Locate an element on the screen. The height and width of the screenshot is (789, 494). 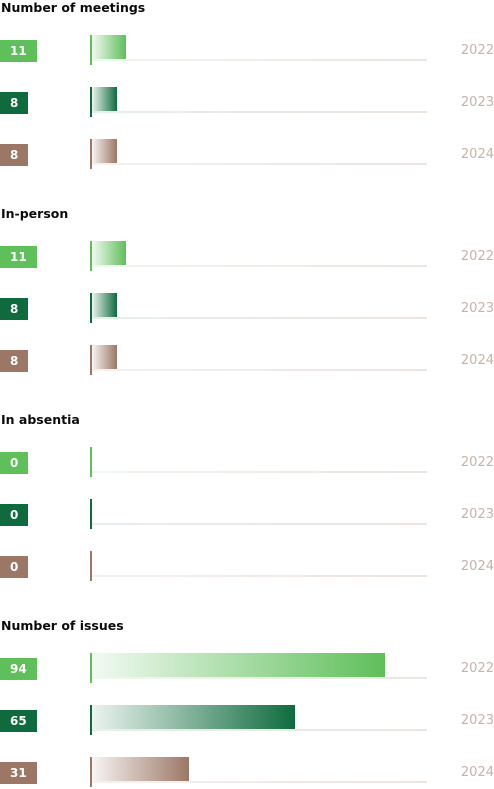
bar-row-2022: 0 2022 is located at coordinates (247, 462).